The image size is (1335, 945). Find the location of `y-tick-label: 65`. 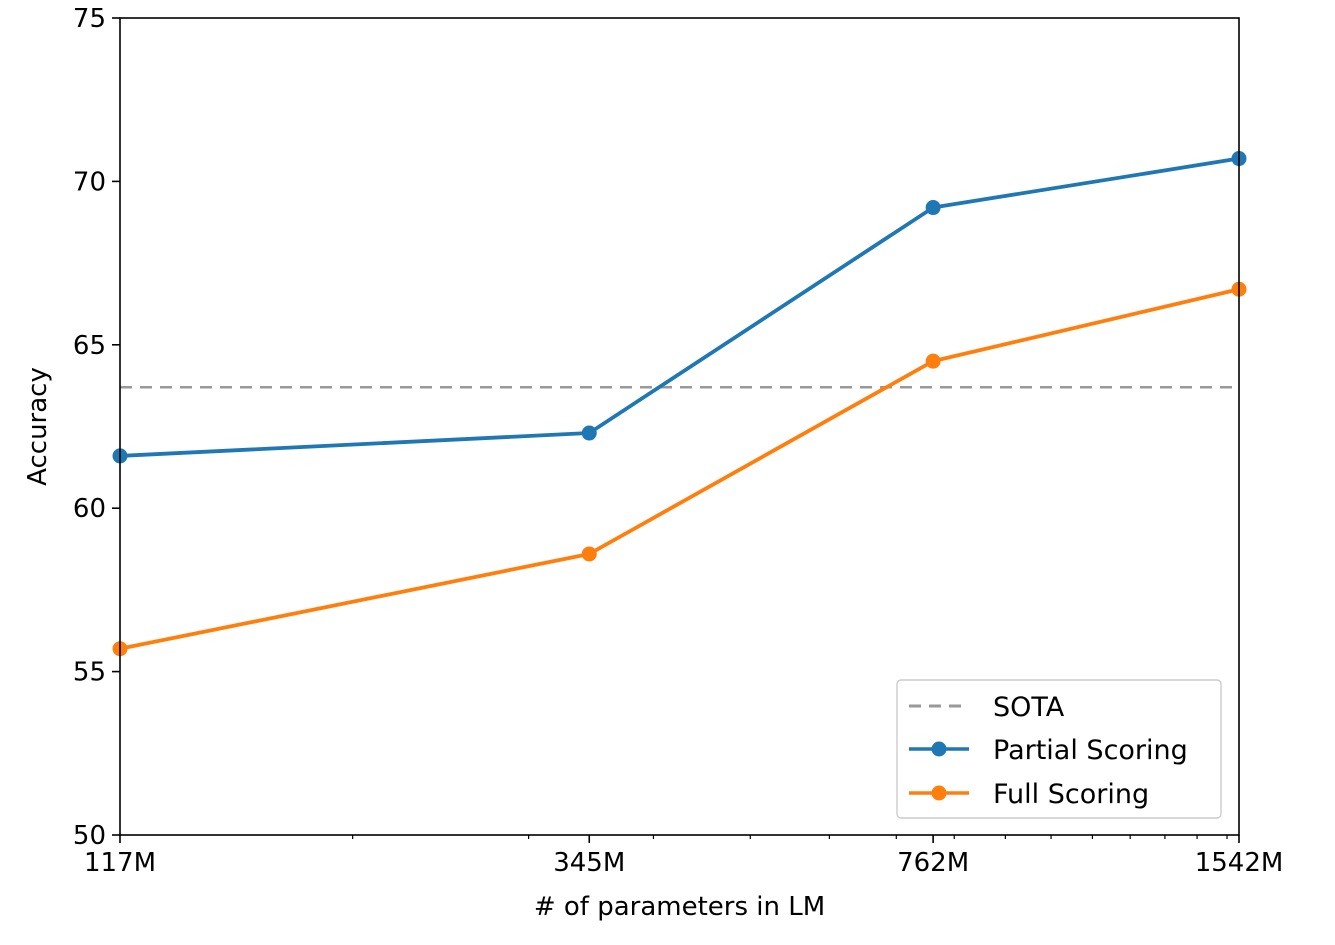

y-tick-label: 65 is located at coordinates (89, 346).